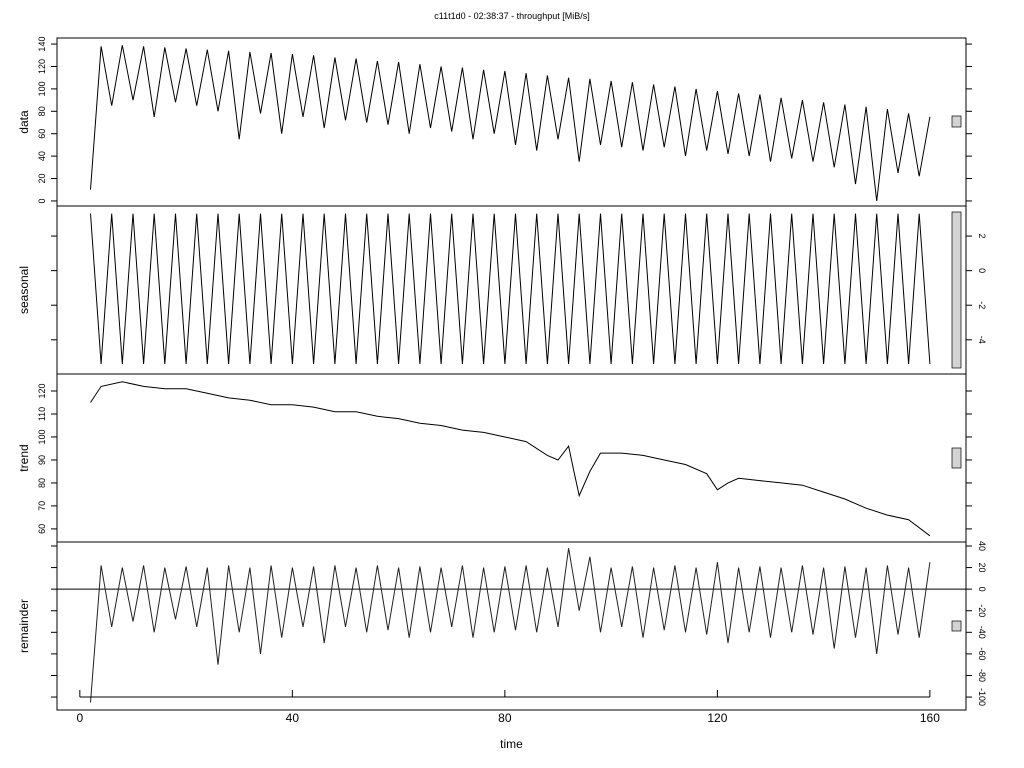 The image size is (1024, 768). Describe the element at coordinates (42, 414) in the screenshot. I see `y-tick-label: 110` at that location.